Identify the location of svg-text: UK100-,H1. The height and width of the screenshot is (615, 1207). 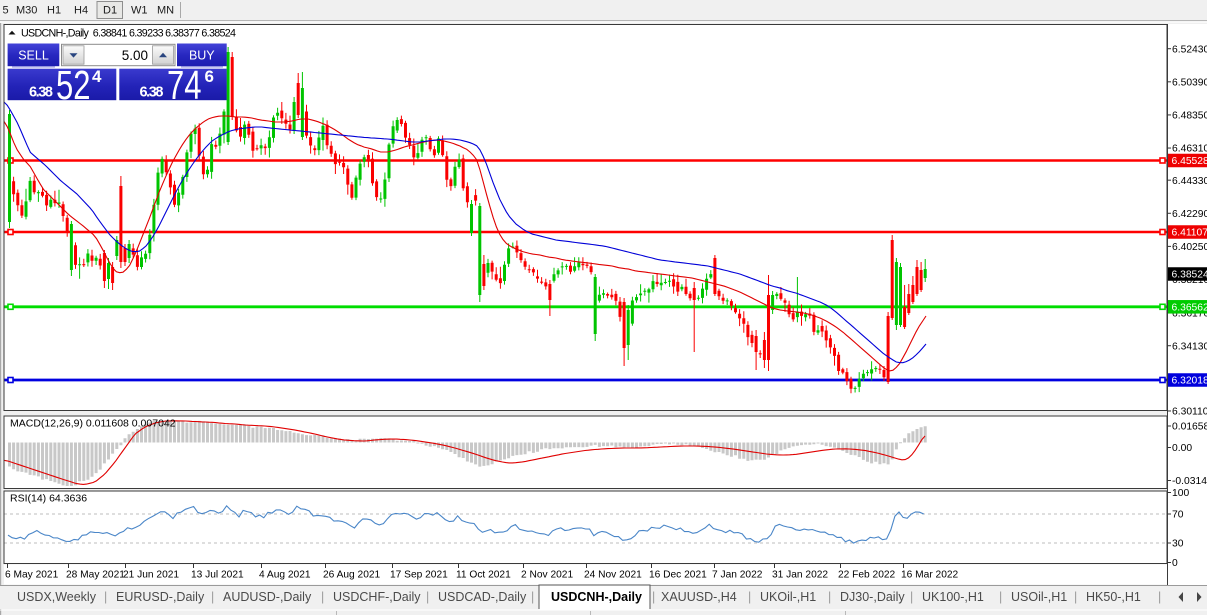
(953, 597).